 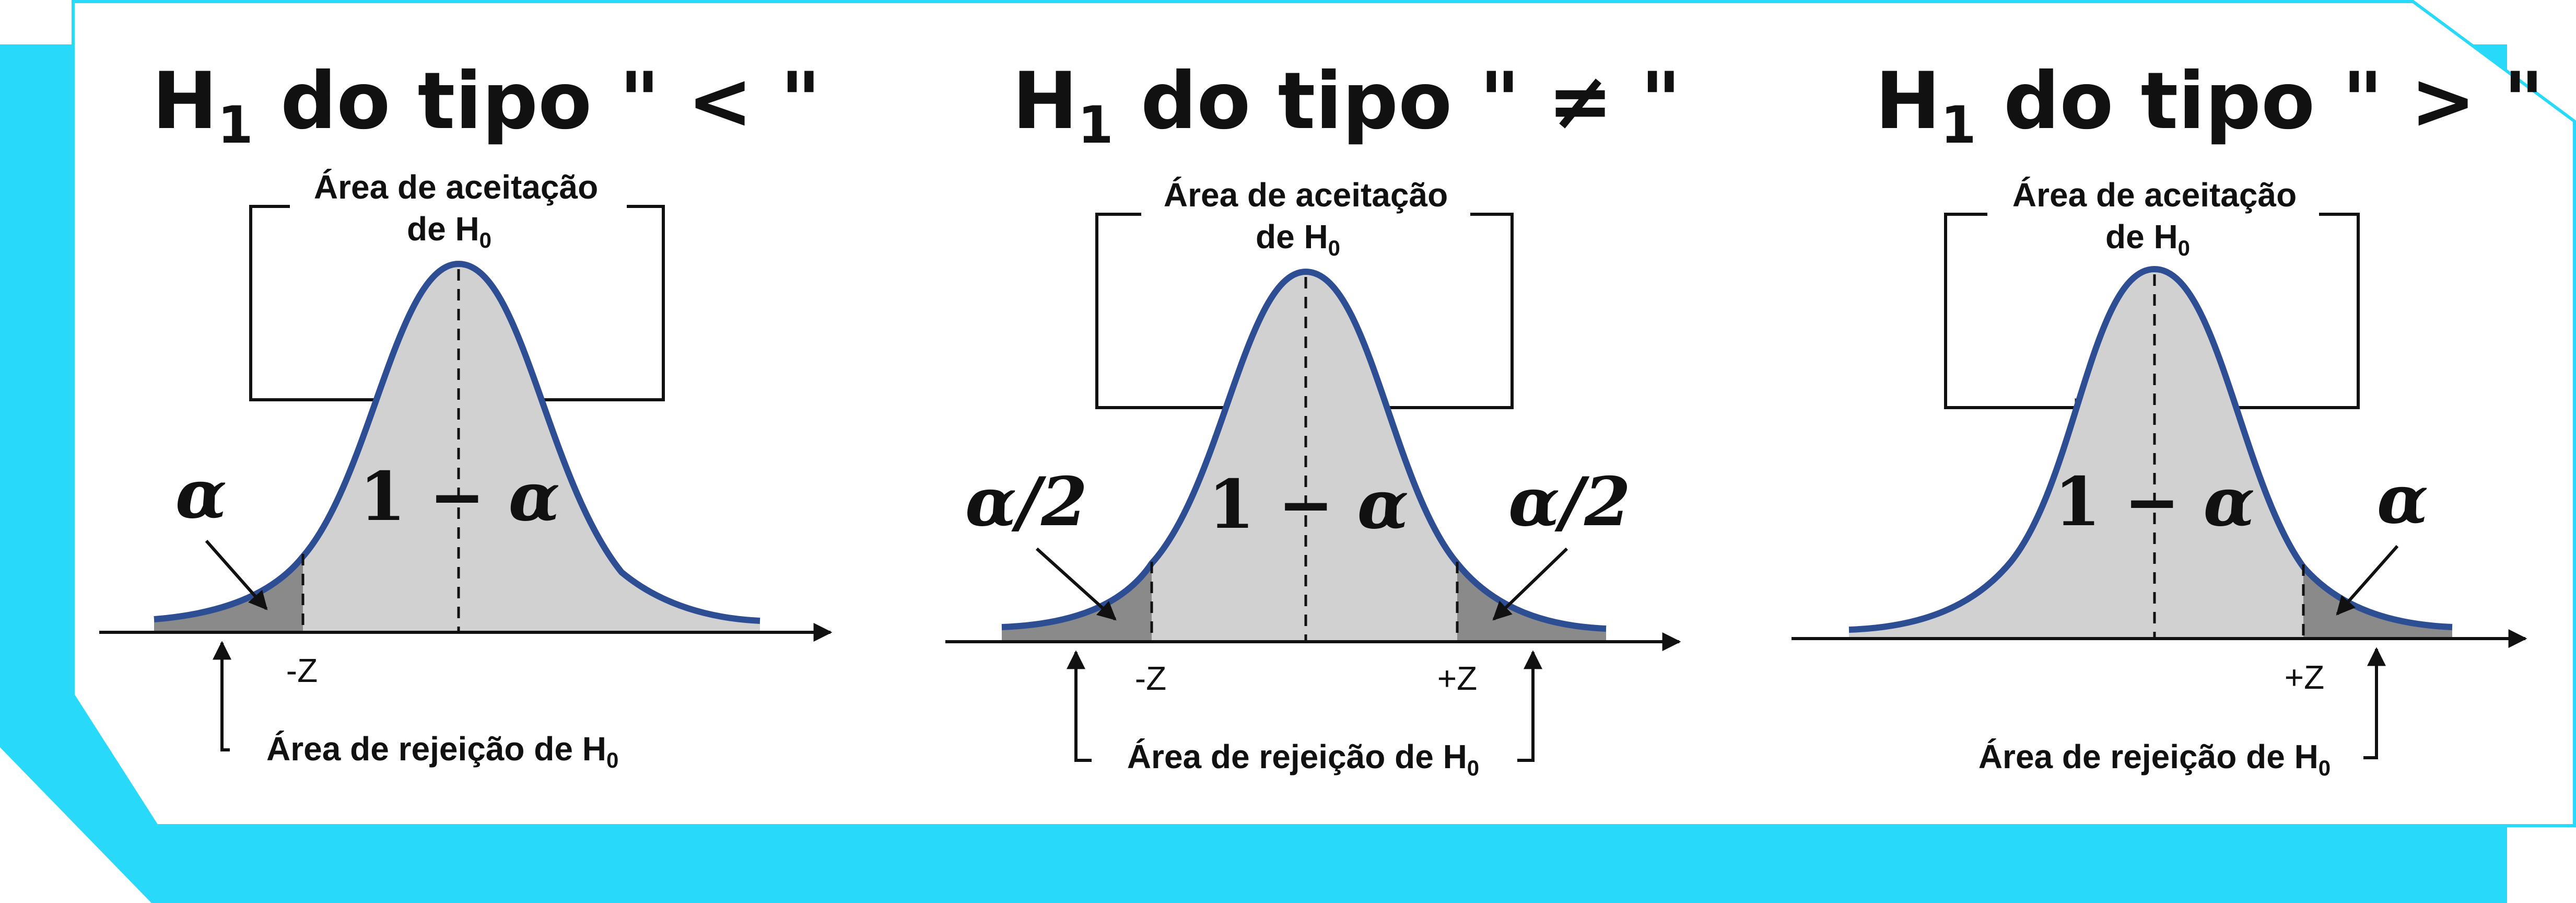 I want to click on critical-z-label-right: +Z, so click(x=1457, y=678).